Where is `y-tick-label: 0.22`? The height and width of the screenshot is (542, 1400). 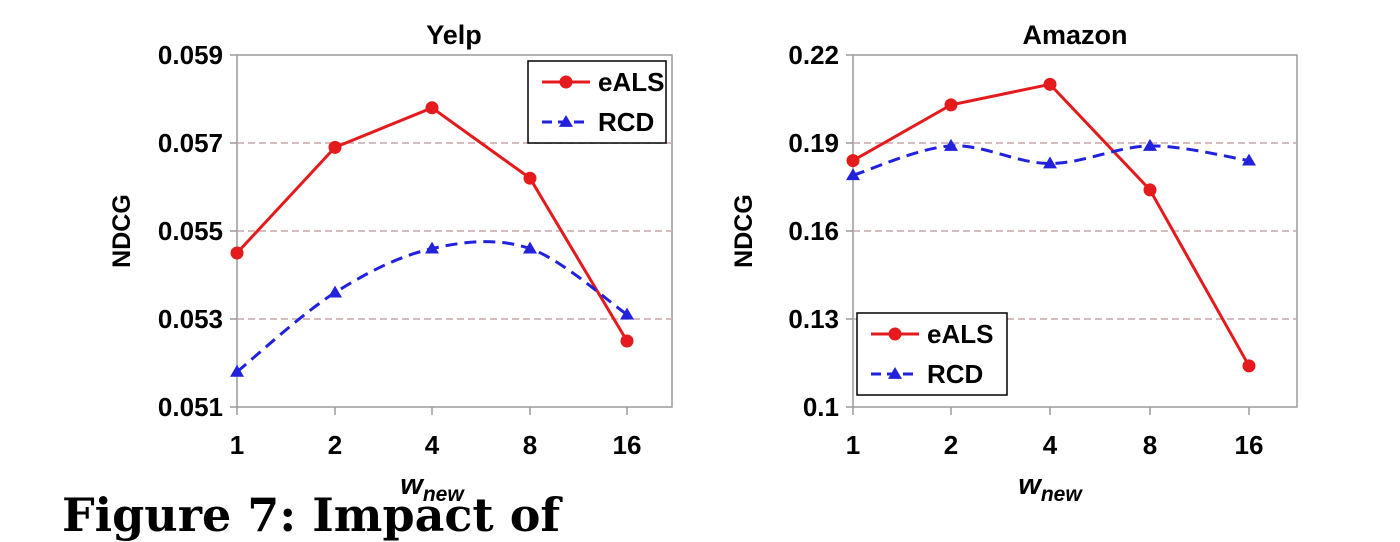 y-tick-label: 0.22 is located at coordinates (813, 55).